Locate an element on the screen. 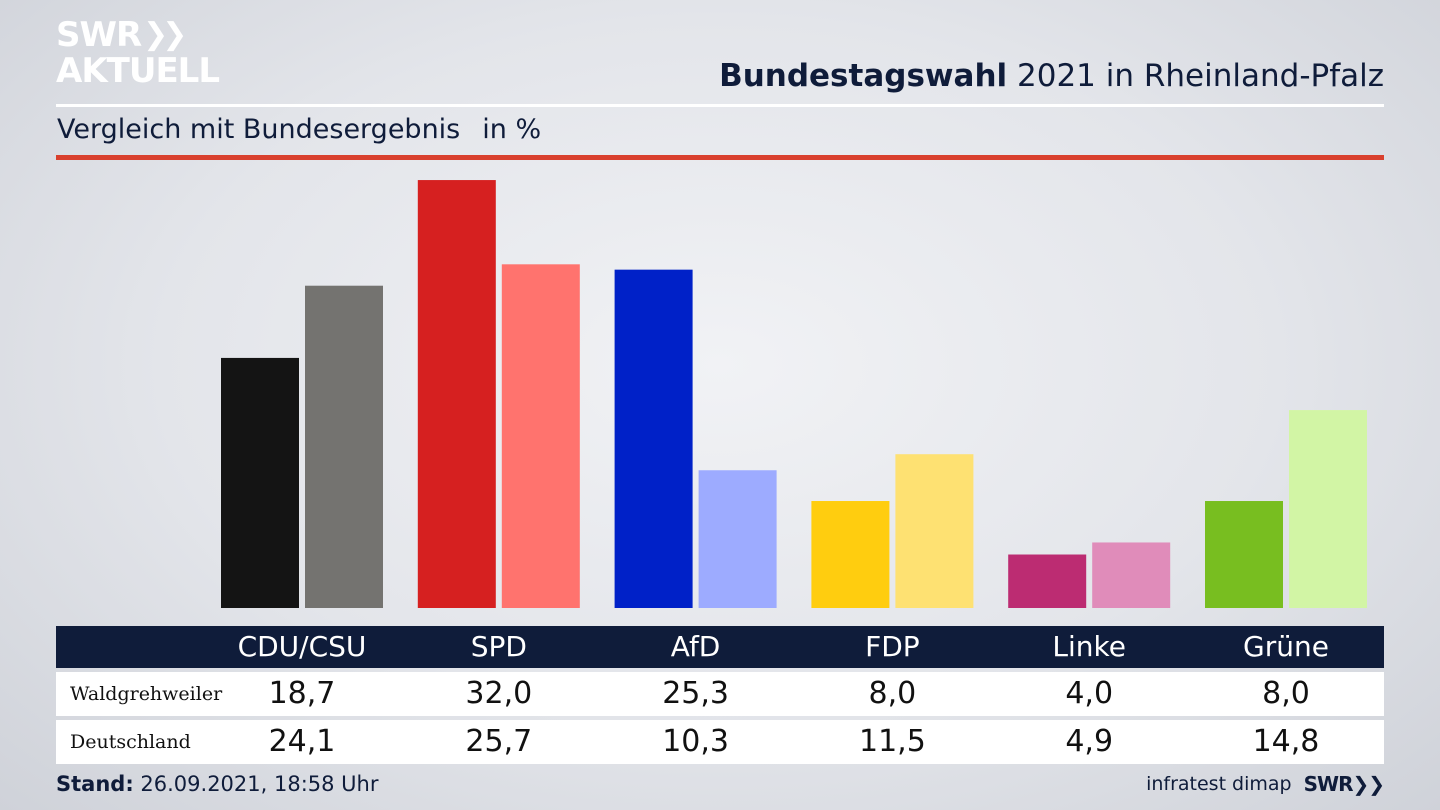  stand-label: Stand: is located at coordinates (95, 784).